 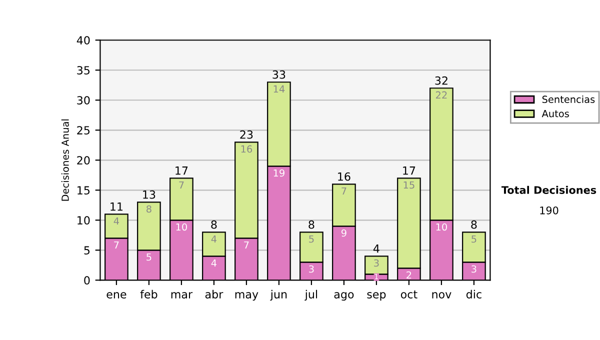 What do you see at coordinates (474, 294) in the screenshot?
I see `x-tick-label: dic` at bounding box center [474, 294].